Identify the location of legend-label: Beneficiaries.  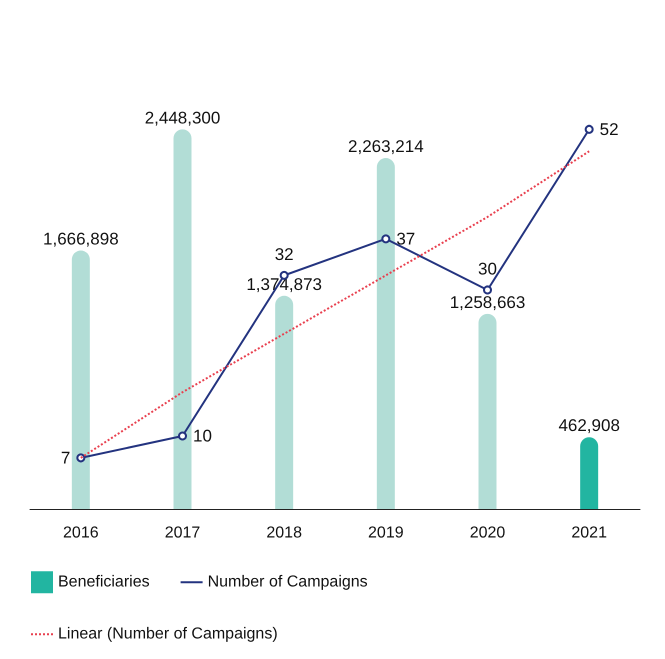
(104, 582).